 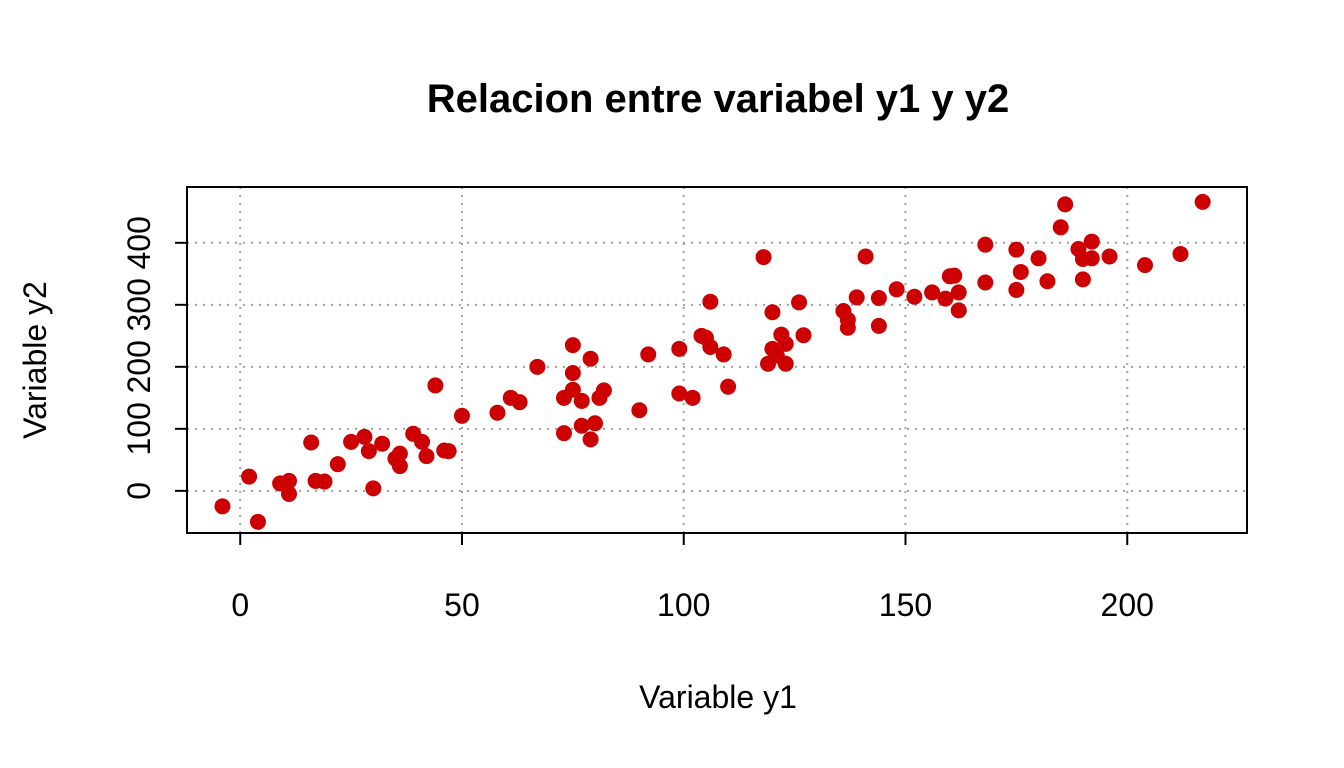 I want to click on x-axis-label: Variable y1, so click(x=718, y=697).